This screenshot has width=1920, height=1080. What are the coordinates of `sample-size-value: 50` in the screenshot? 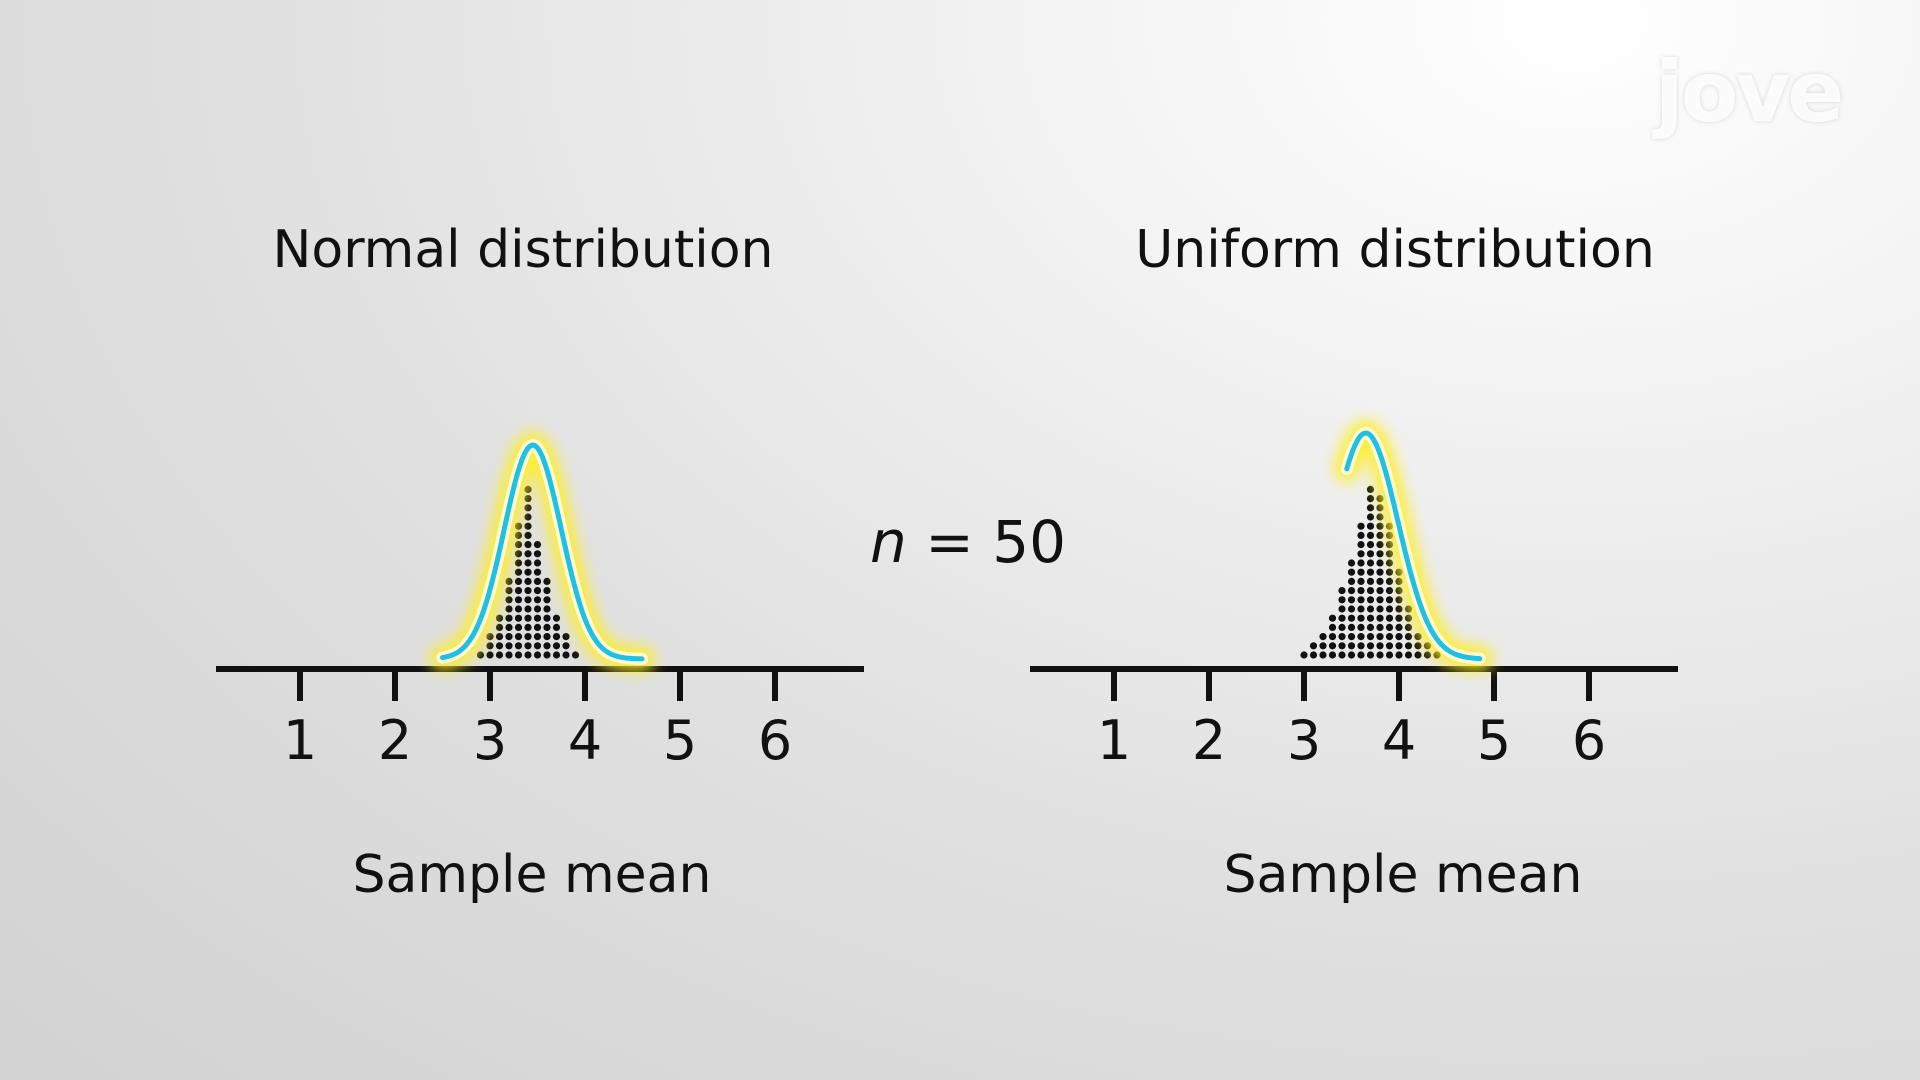 It's located at (1029, 542).